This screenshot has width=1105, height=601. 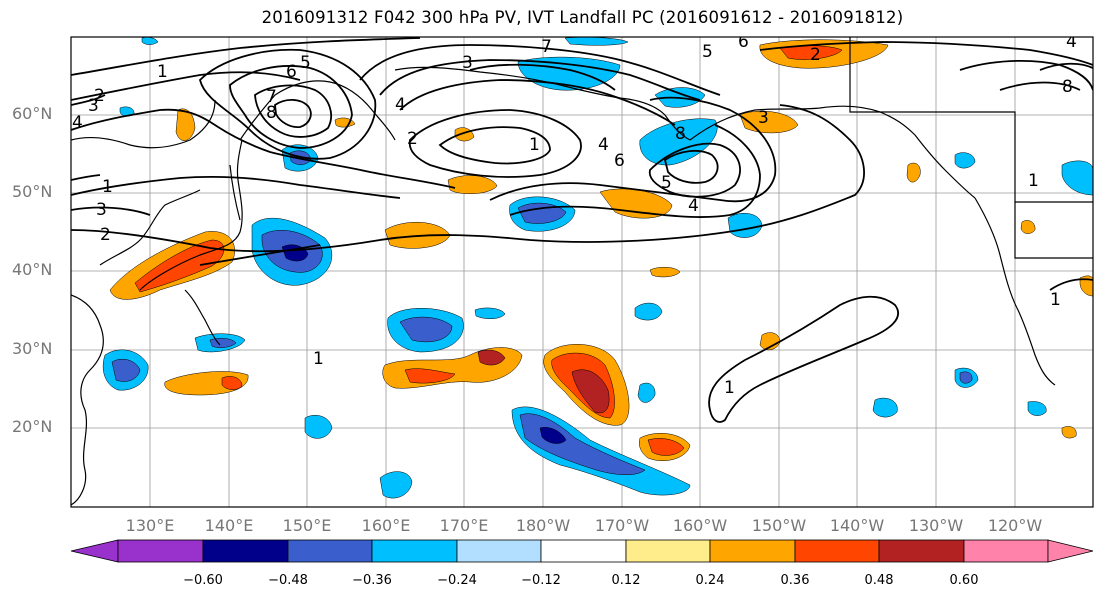 I want to click on lon-label: 150°W, so click(x=779, y=525).